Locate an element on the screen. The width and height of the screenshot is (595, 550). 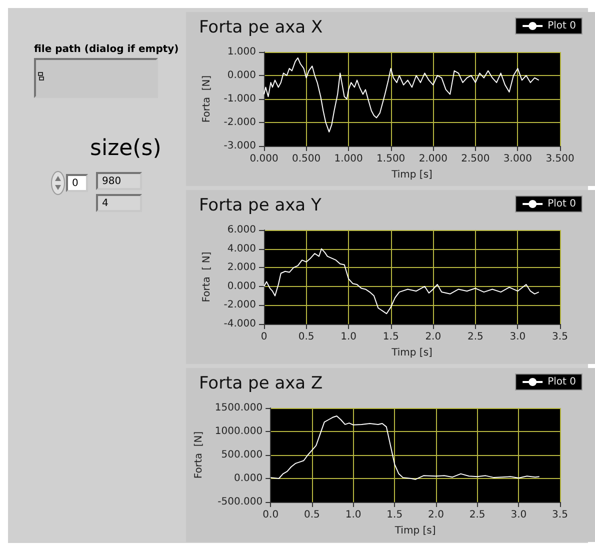
x-tick-label: 0.500 is located at coordinates (306, 159).